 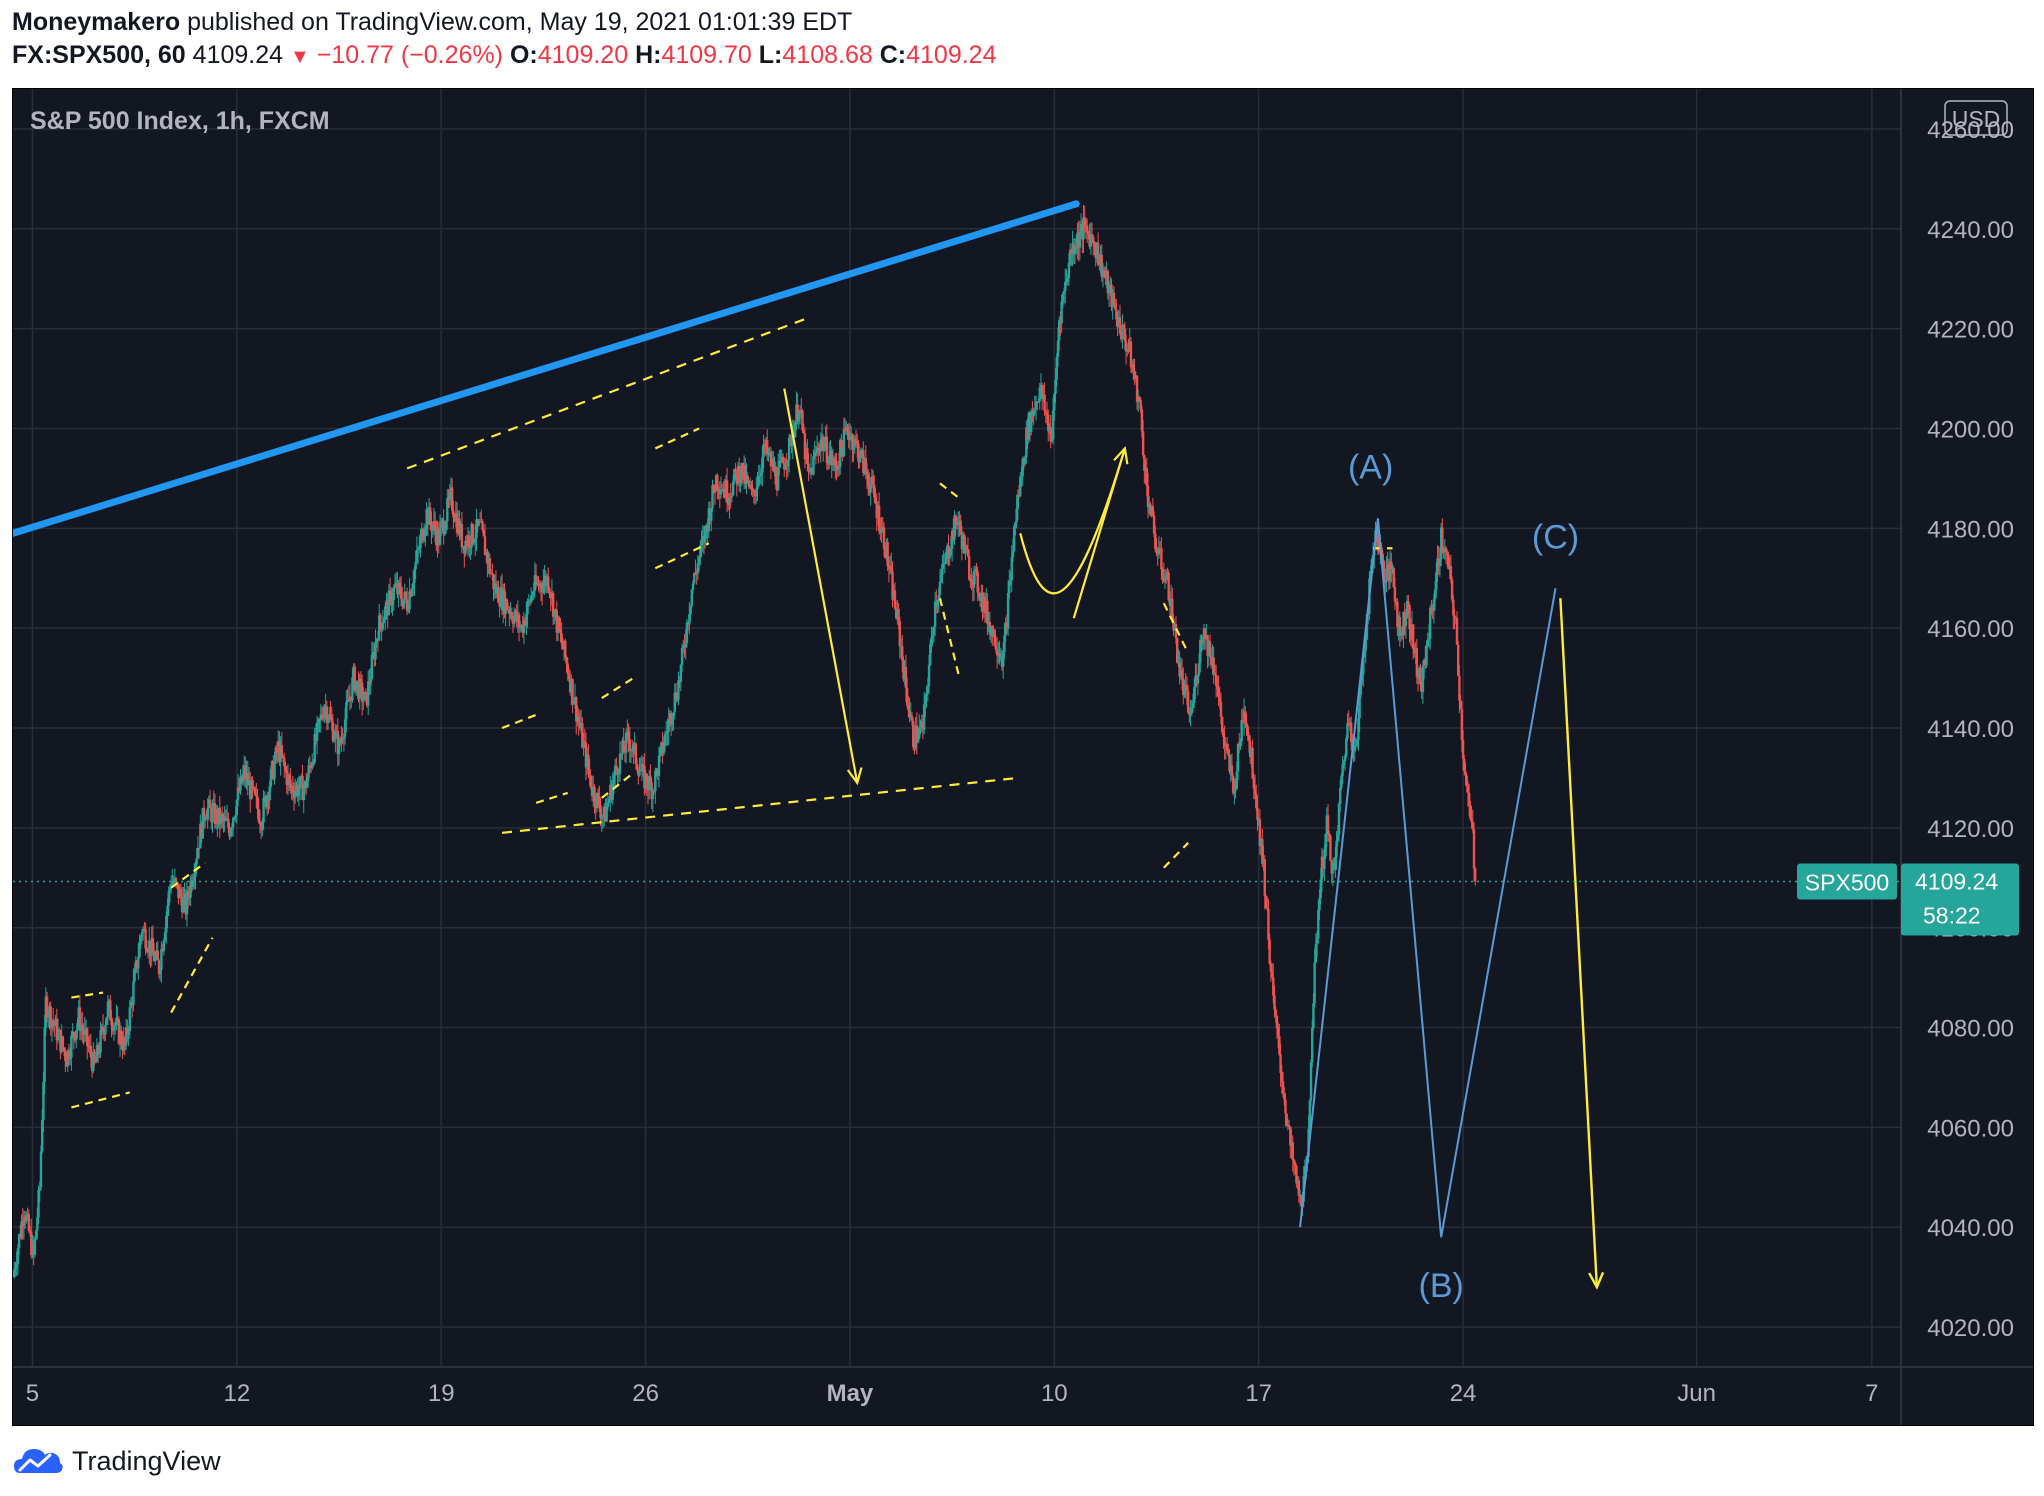 What do you see at coordinates (1956, 882) in the screenshot?
I see `last-price-tag-label: 4109.24` at bounding box center [1956, 882].